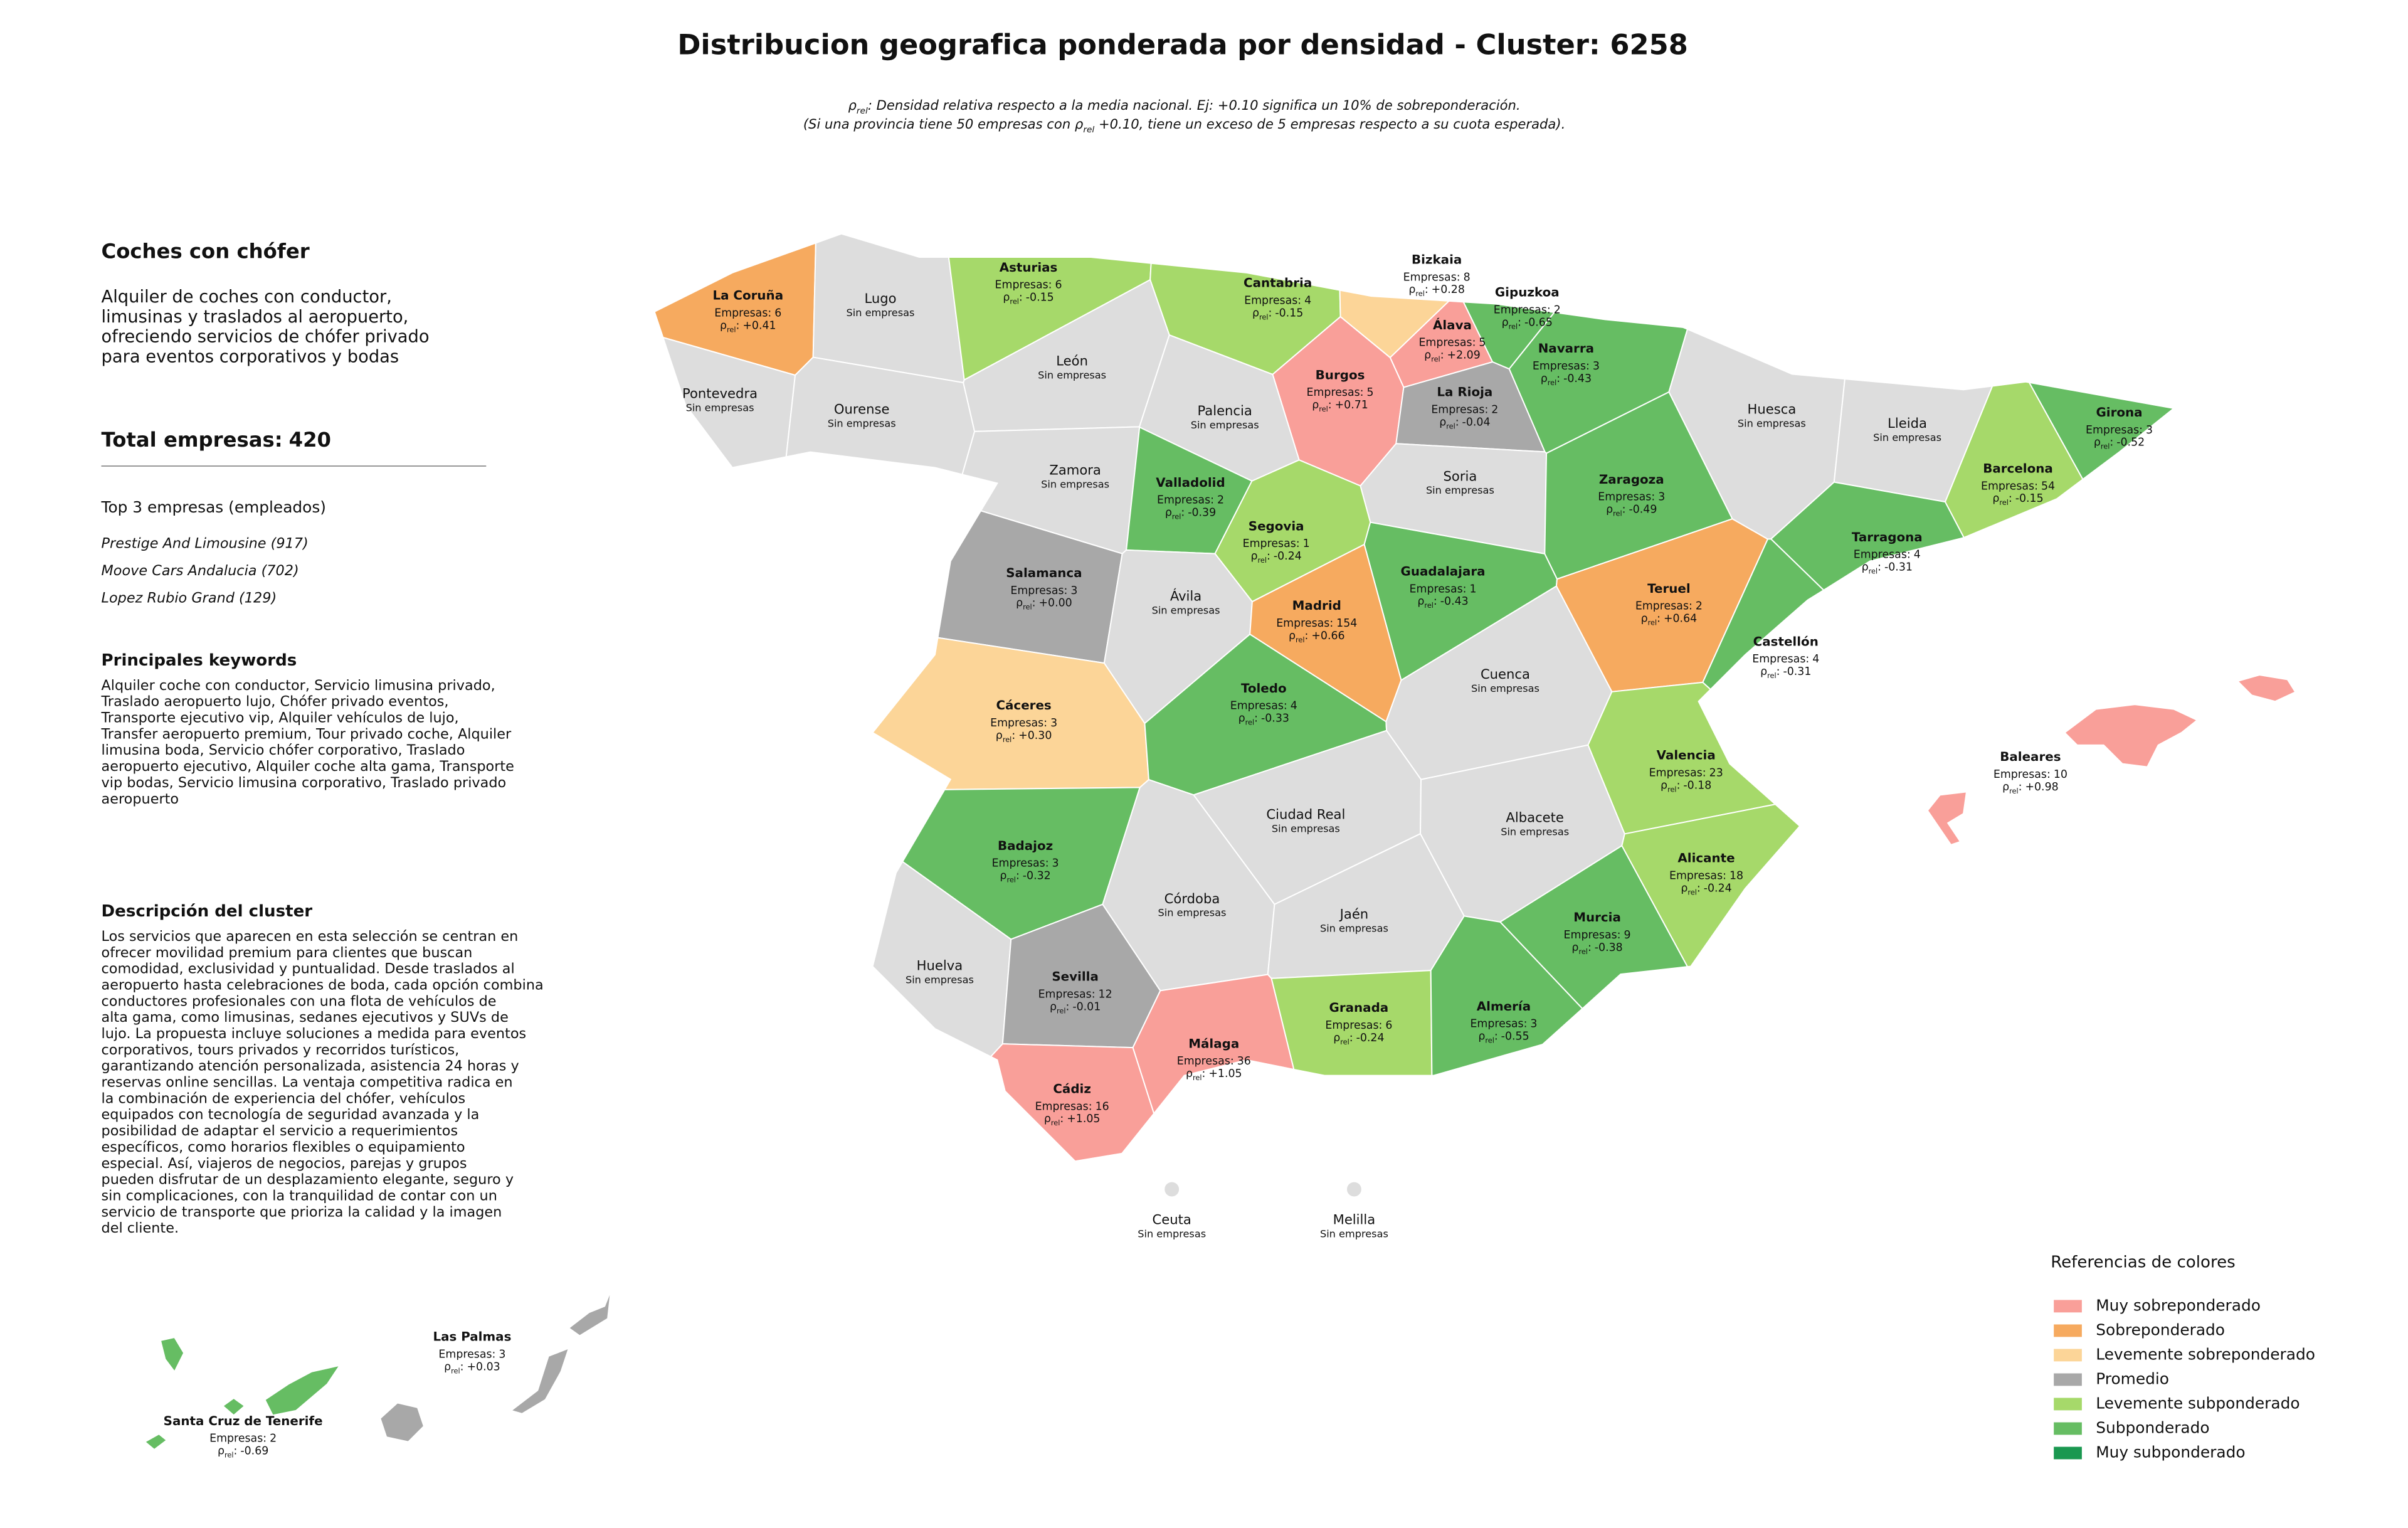 This screenshot has height=1528, width=2408. What do you see at coordinates (205, 544) in the screenshot?
I see `top-company: Prestige And Limousine (917)` at bounding box center [205, 544].